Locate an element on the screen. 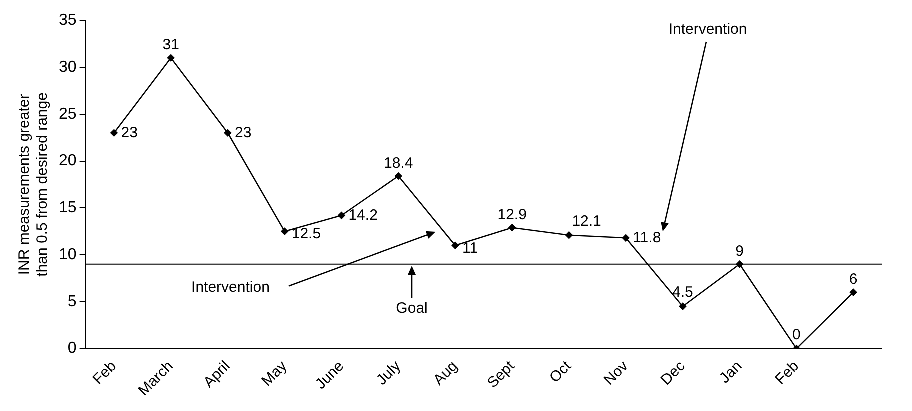  data-label: 18.4 is located at coordinates (399, 163).